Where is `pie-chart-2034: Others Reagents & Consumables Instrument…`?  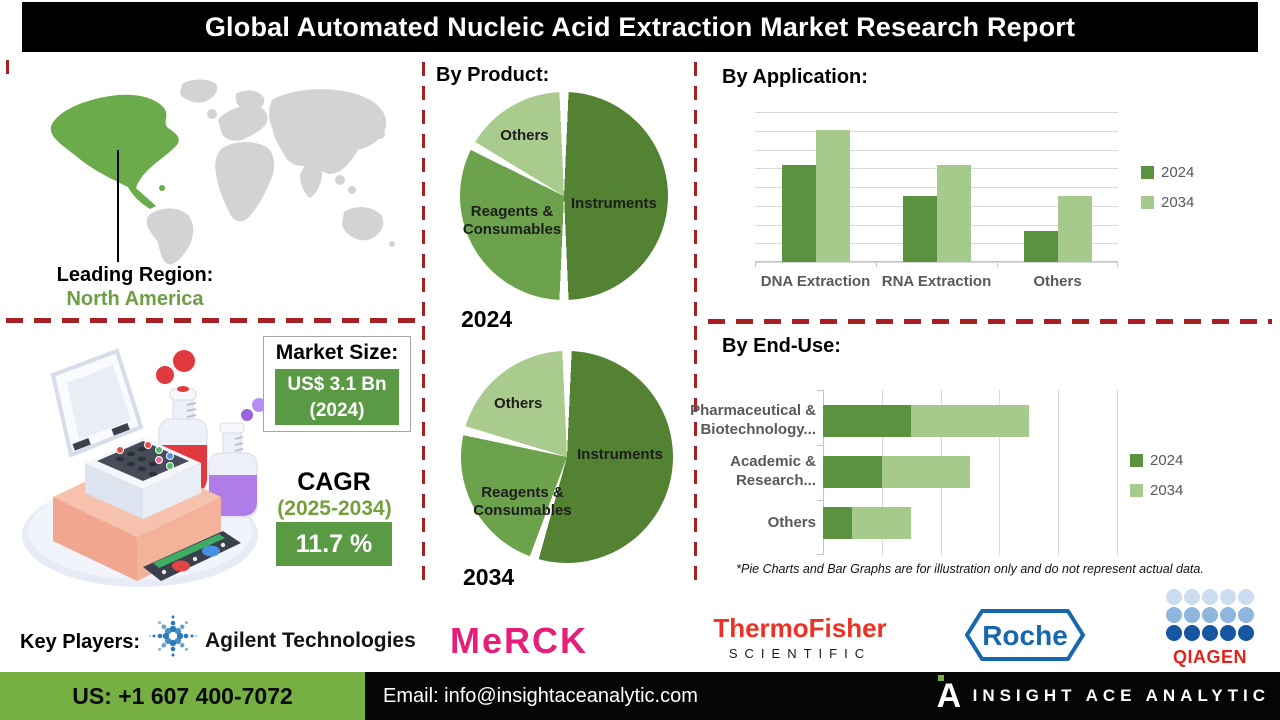 pie-chart-2034: Others Reagents & Consumables Instrument… is located at coordinates (567, 457).